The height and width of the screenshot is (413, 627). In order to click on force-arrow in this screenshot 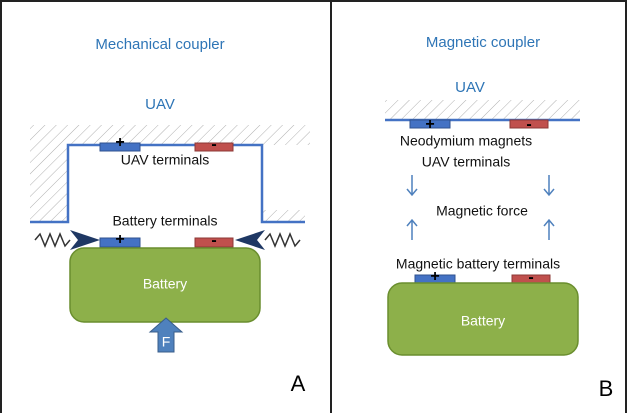, I will do `click(166, 335)`.